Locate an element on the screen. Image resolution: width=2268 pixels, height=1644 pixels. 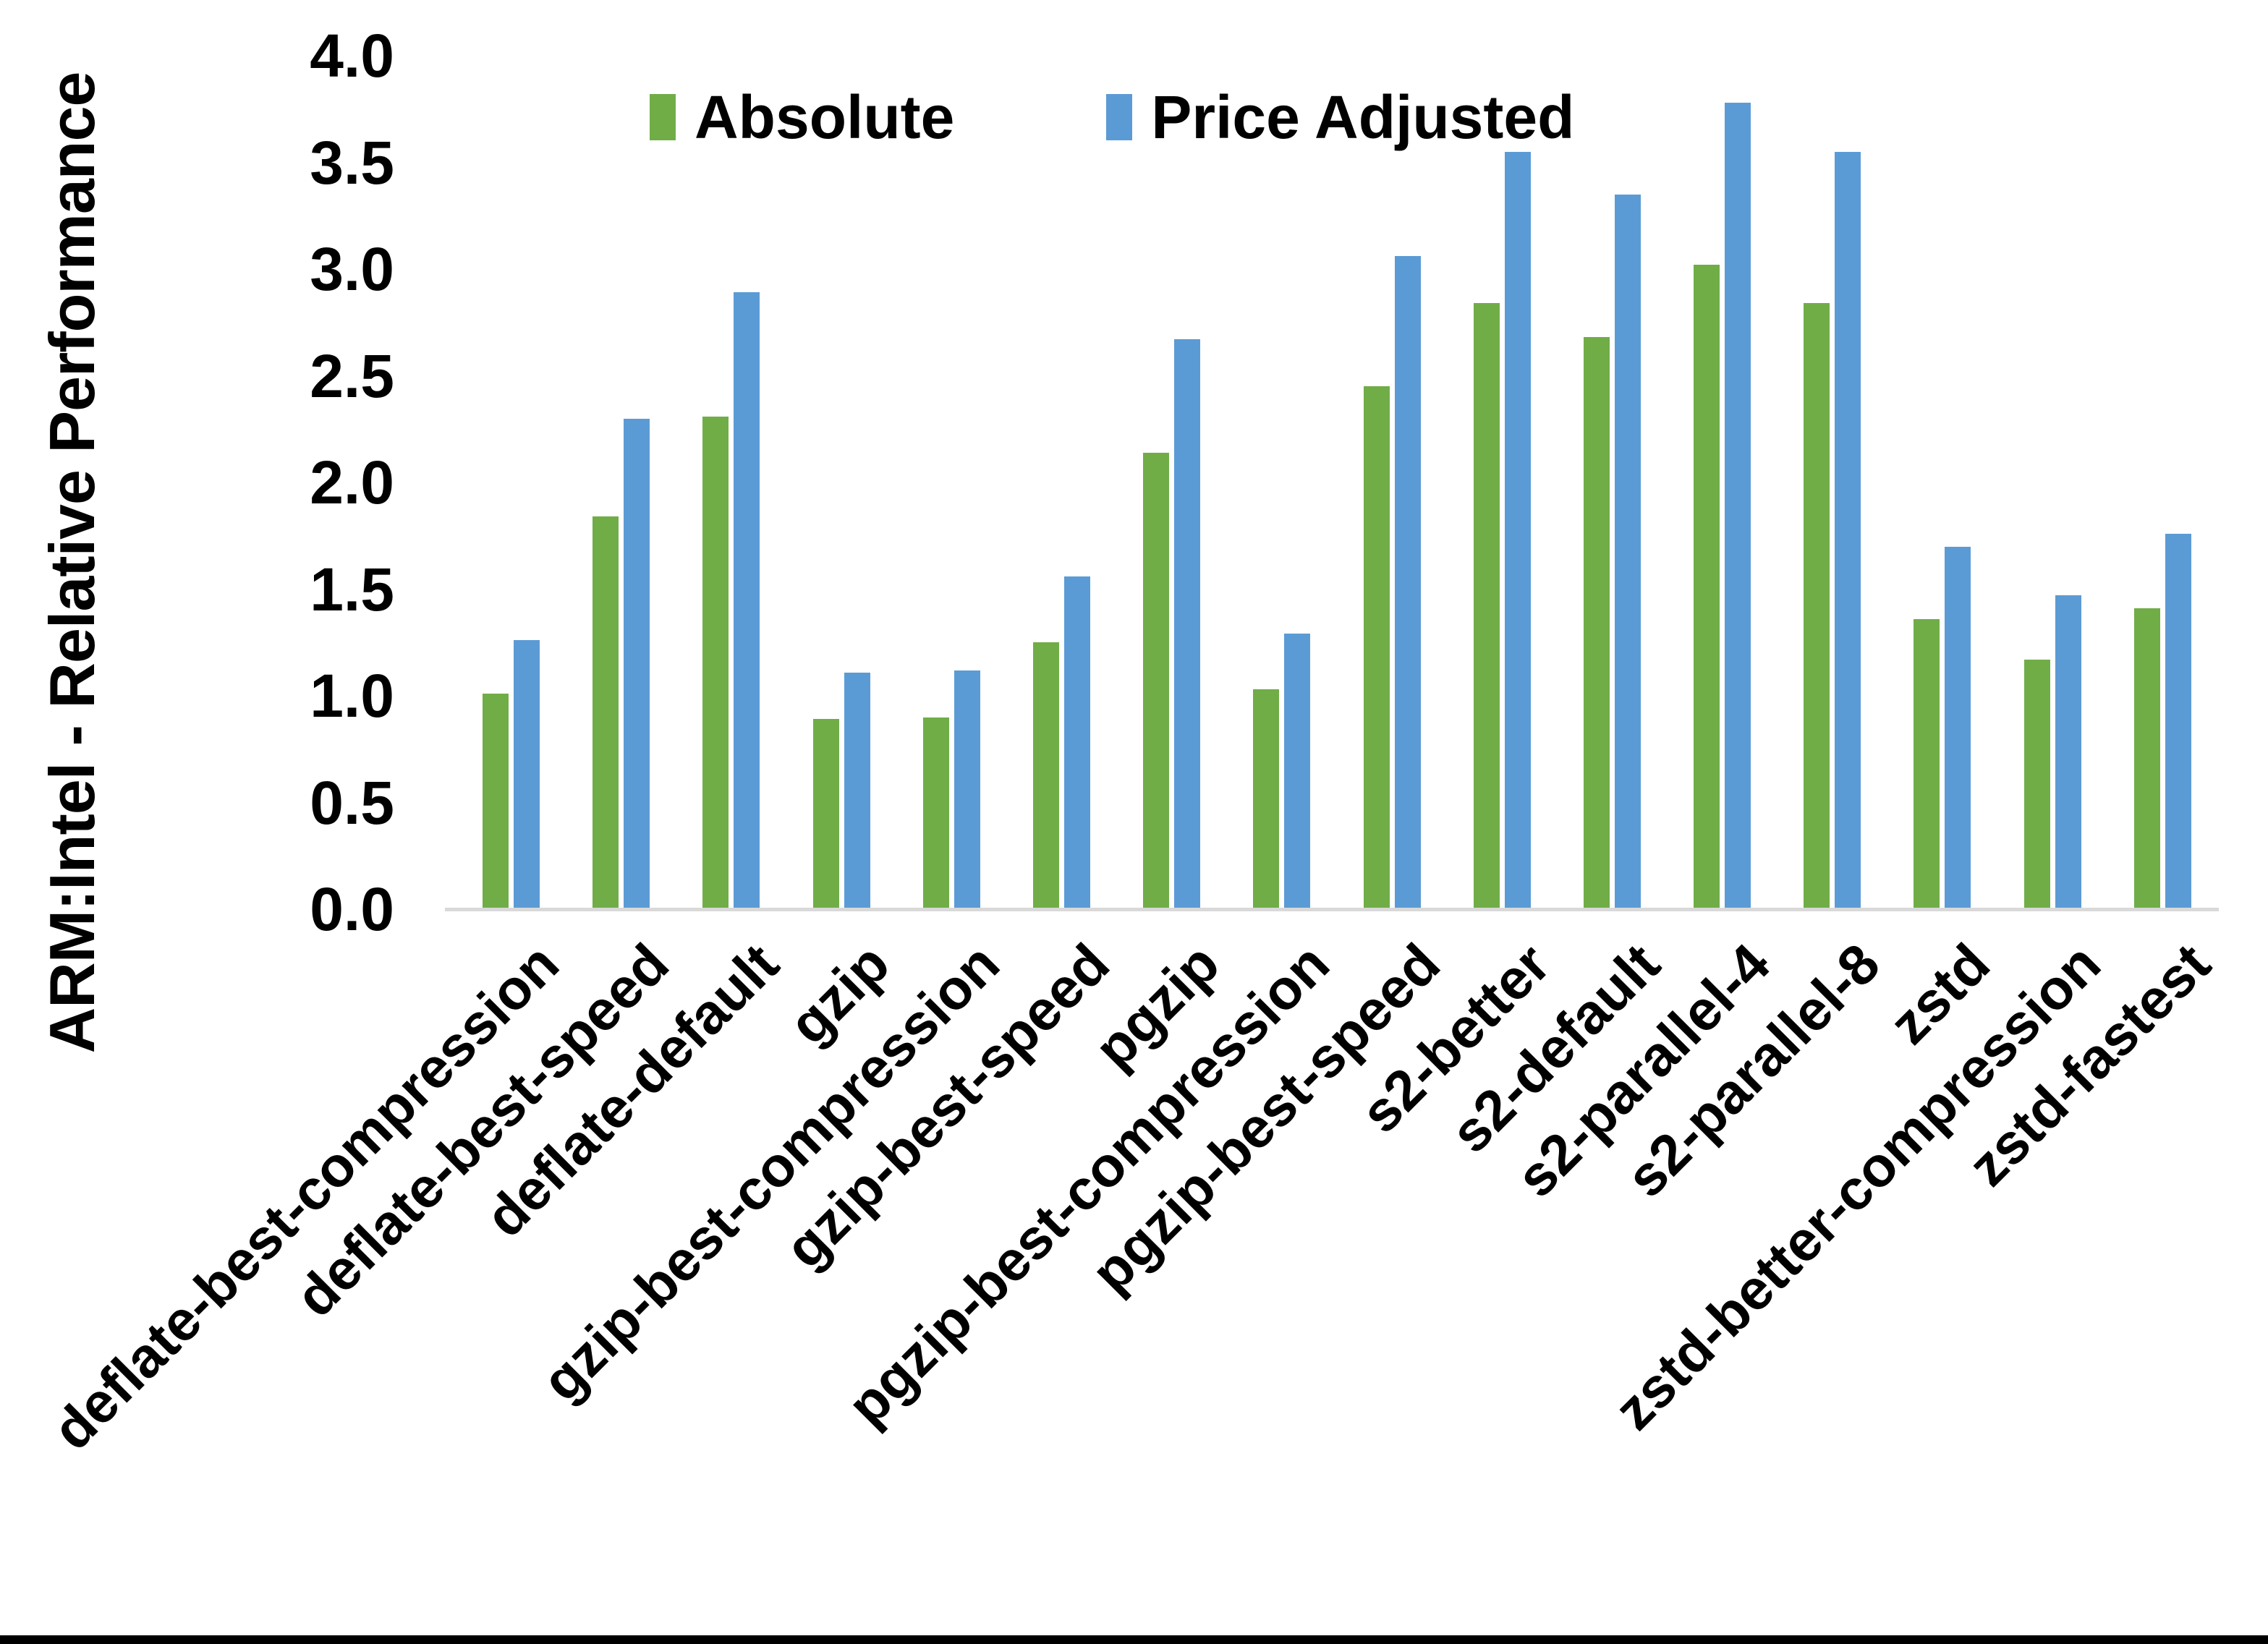
legend-swatch-absolute-icon is located at coordinates (663, 117).